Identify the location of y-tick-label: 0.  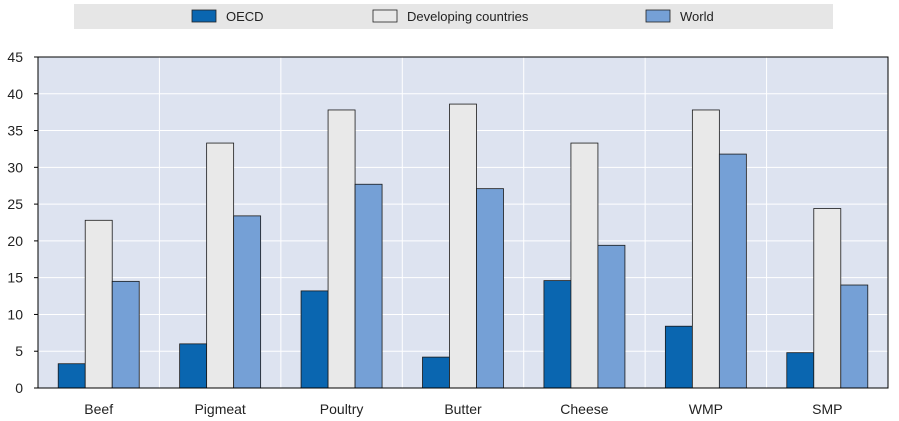
(19, 388).